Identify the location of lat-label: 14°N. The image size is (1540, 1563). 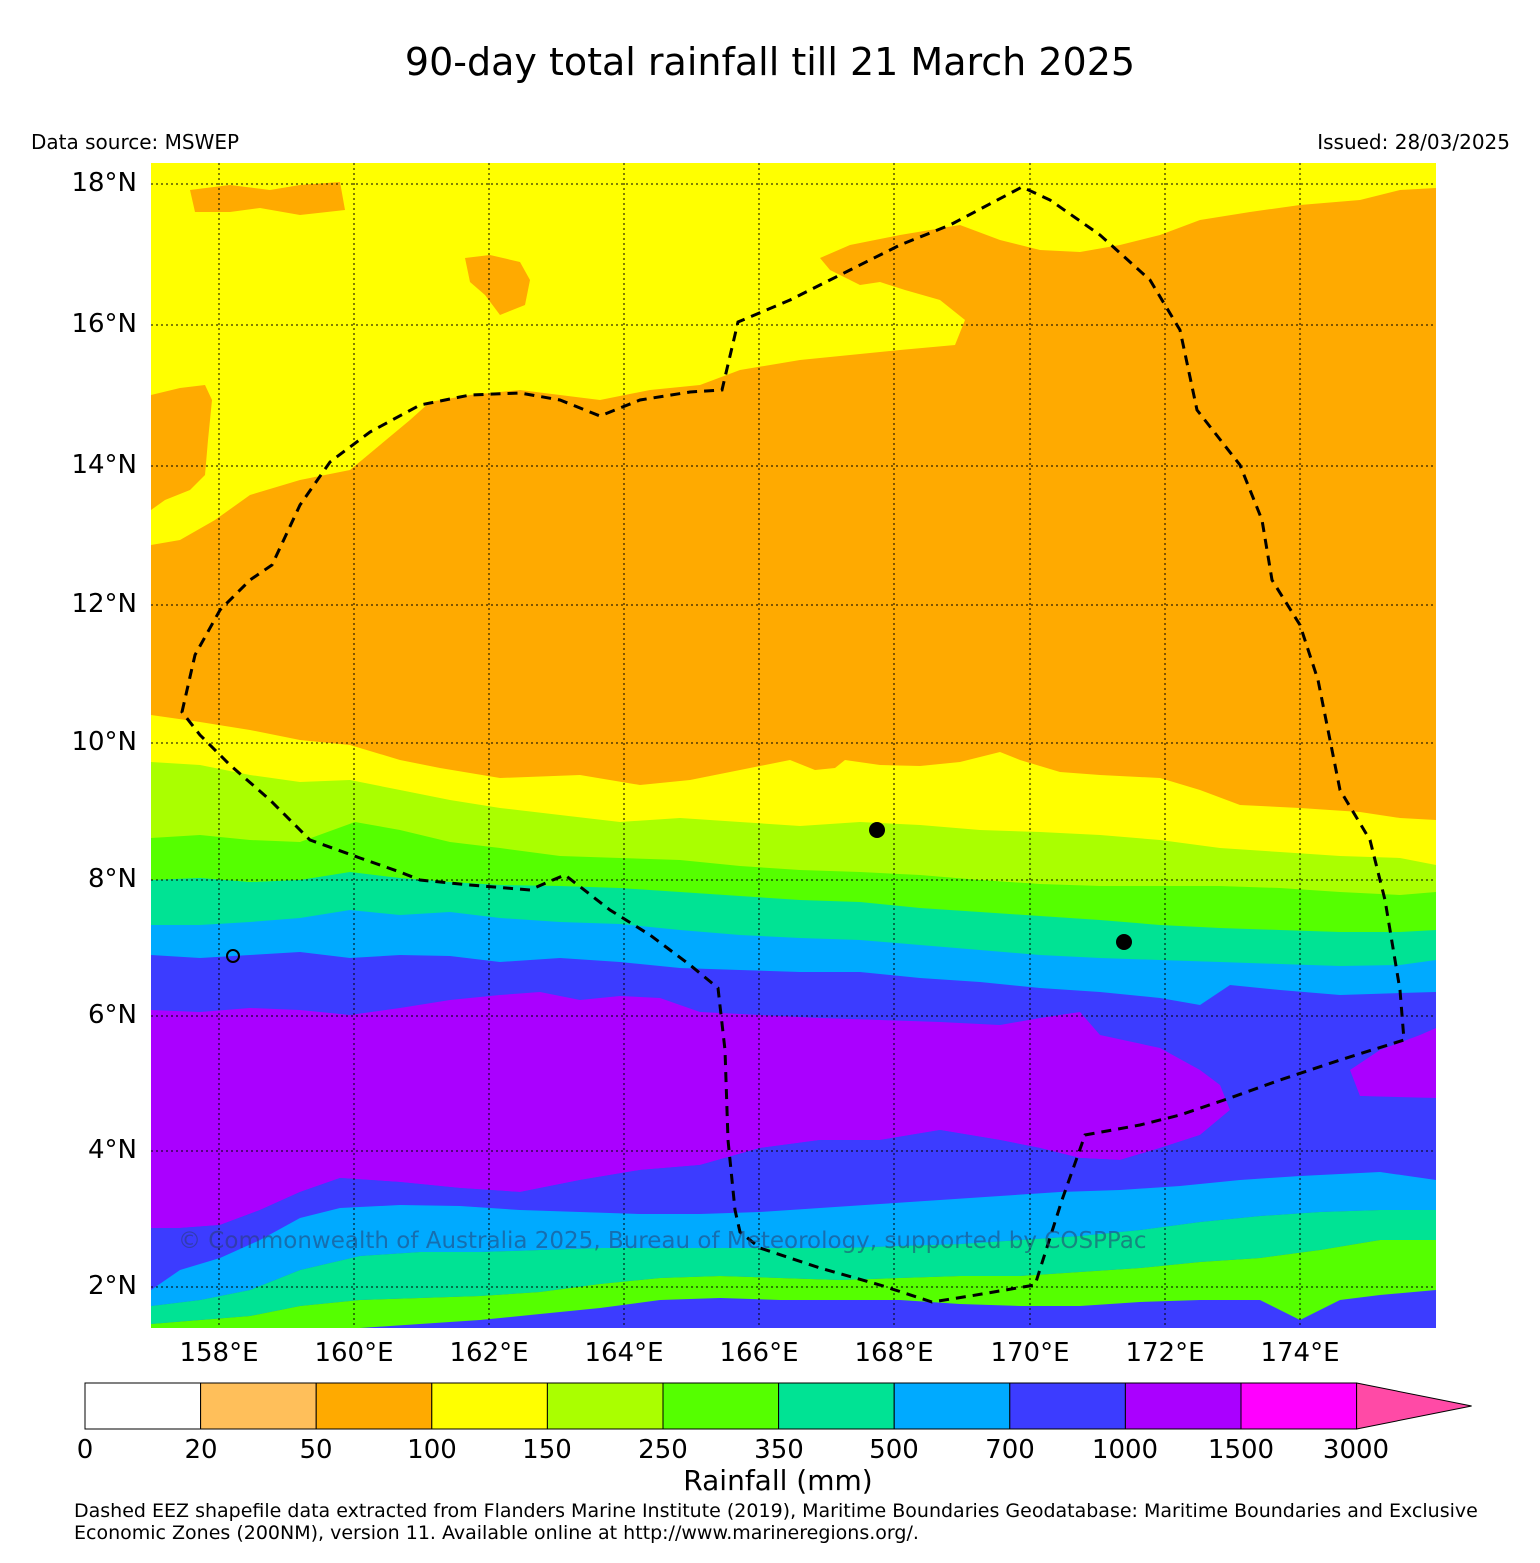
(104, 465).